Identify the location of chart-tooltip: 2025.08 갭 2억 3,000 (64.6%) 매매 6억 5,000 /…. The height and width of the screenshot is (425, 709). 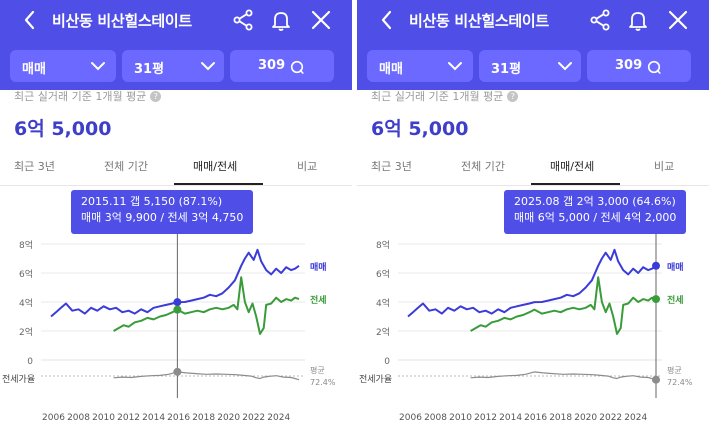
(595, 212).